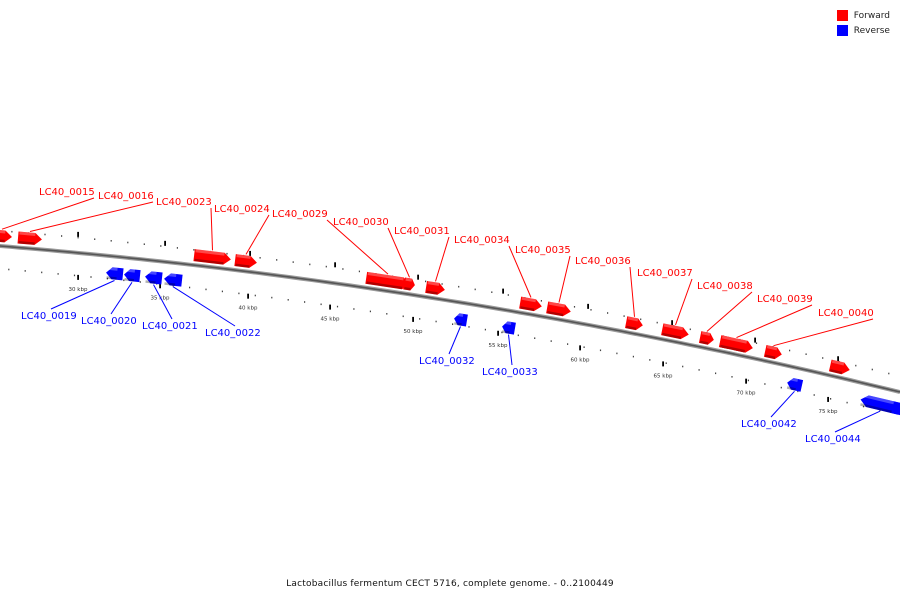 The width and height of the screenshot is (900, 600). Describe the element at coordinates (49, 316) in the screenshot. I see `gene-label: LC40_0019` at that location.